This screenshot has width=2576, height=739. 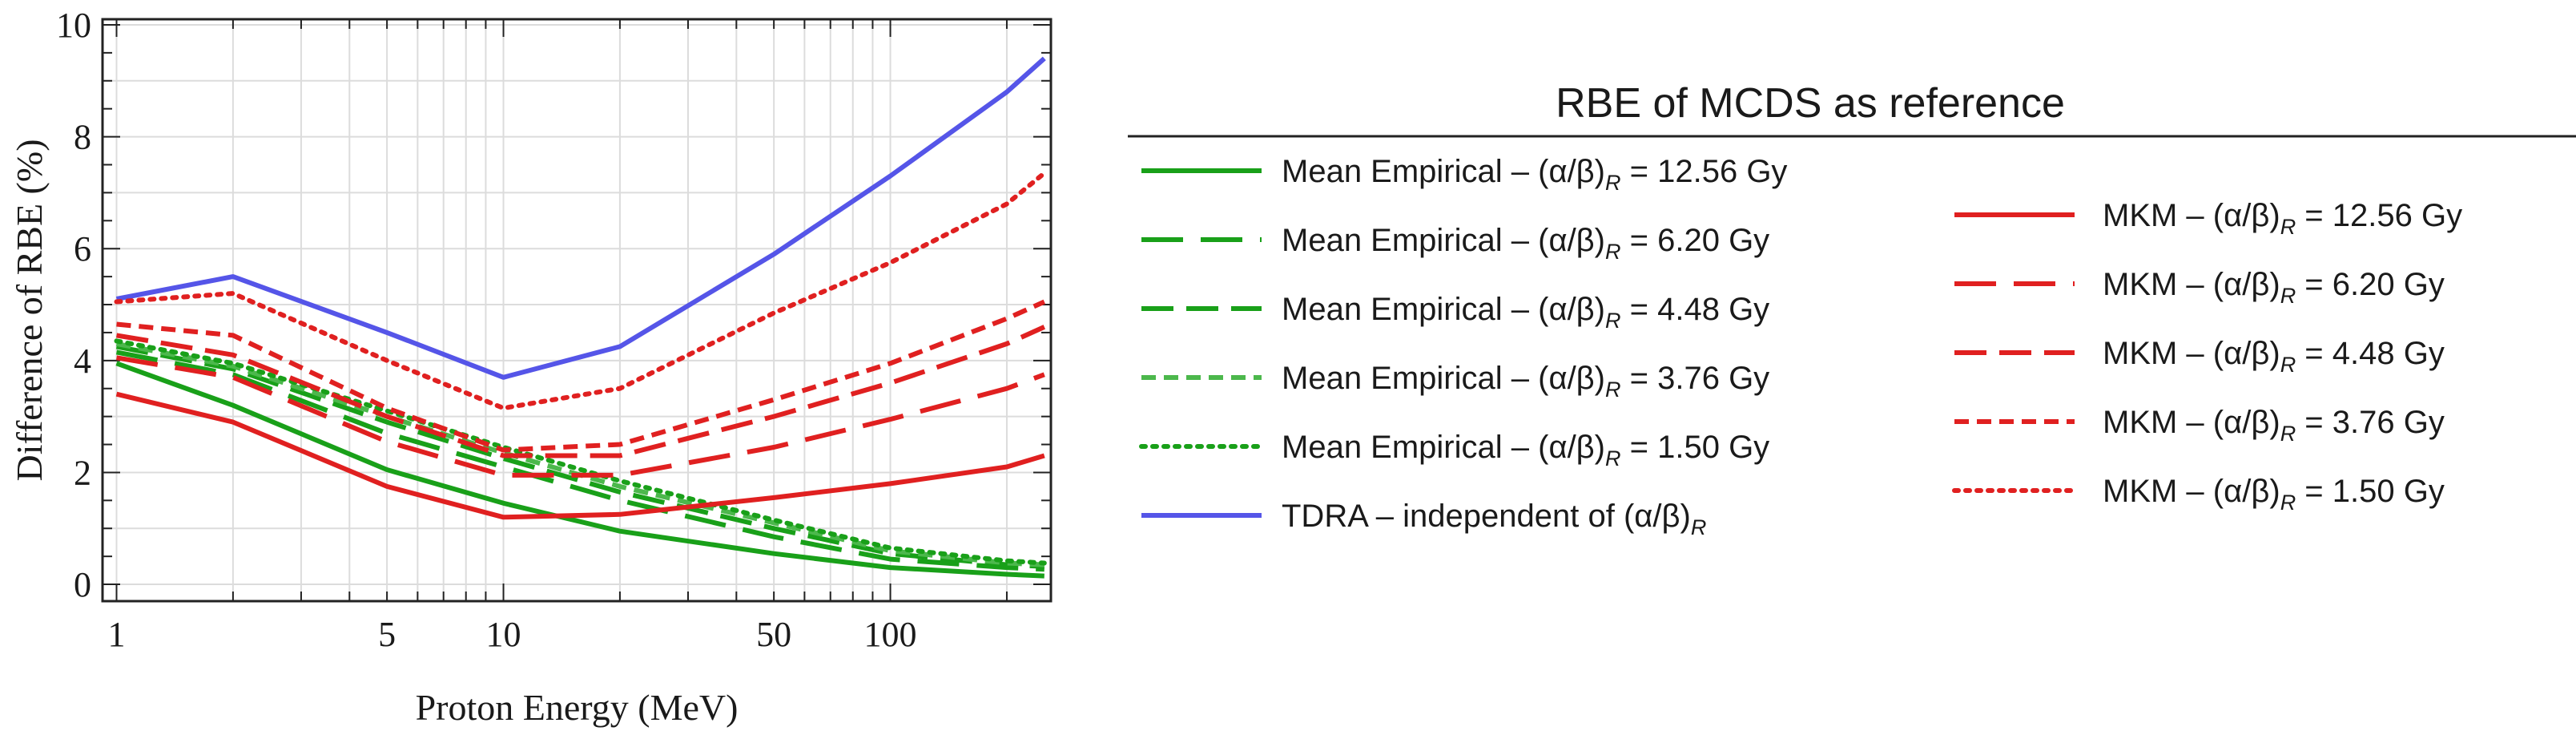 I want to click on x-tick-label: 10, so click(x=504, y=634).